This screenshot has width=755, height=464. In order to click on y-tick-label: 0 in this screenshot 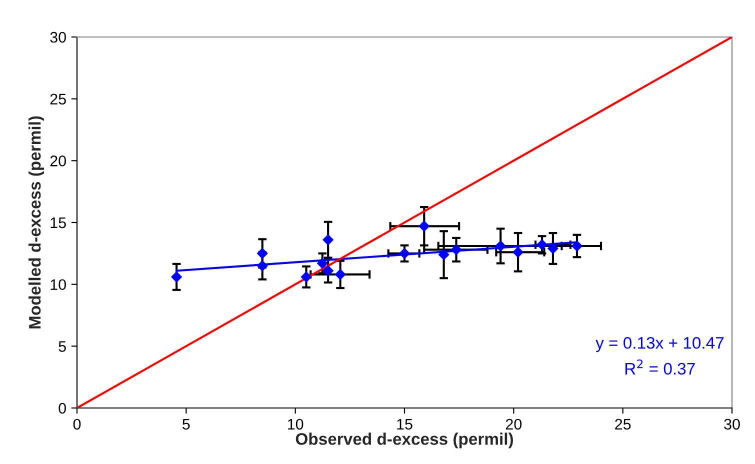, I will do `click(62, 408)`.